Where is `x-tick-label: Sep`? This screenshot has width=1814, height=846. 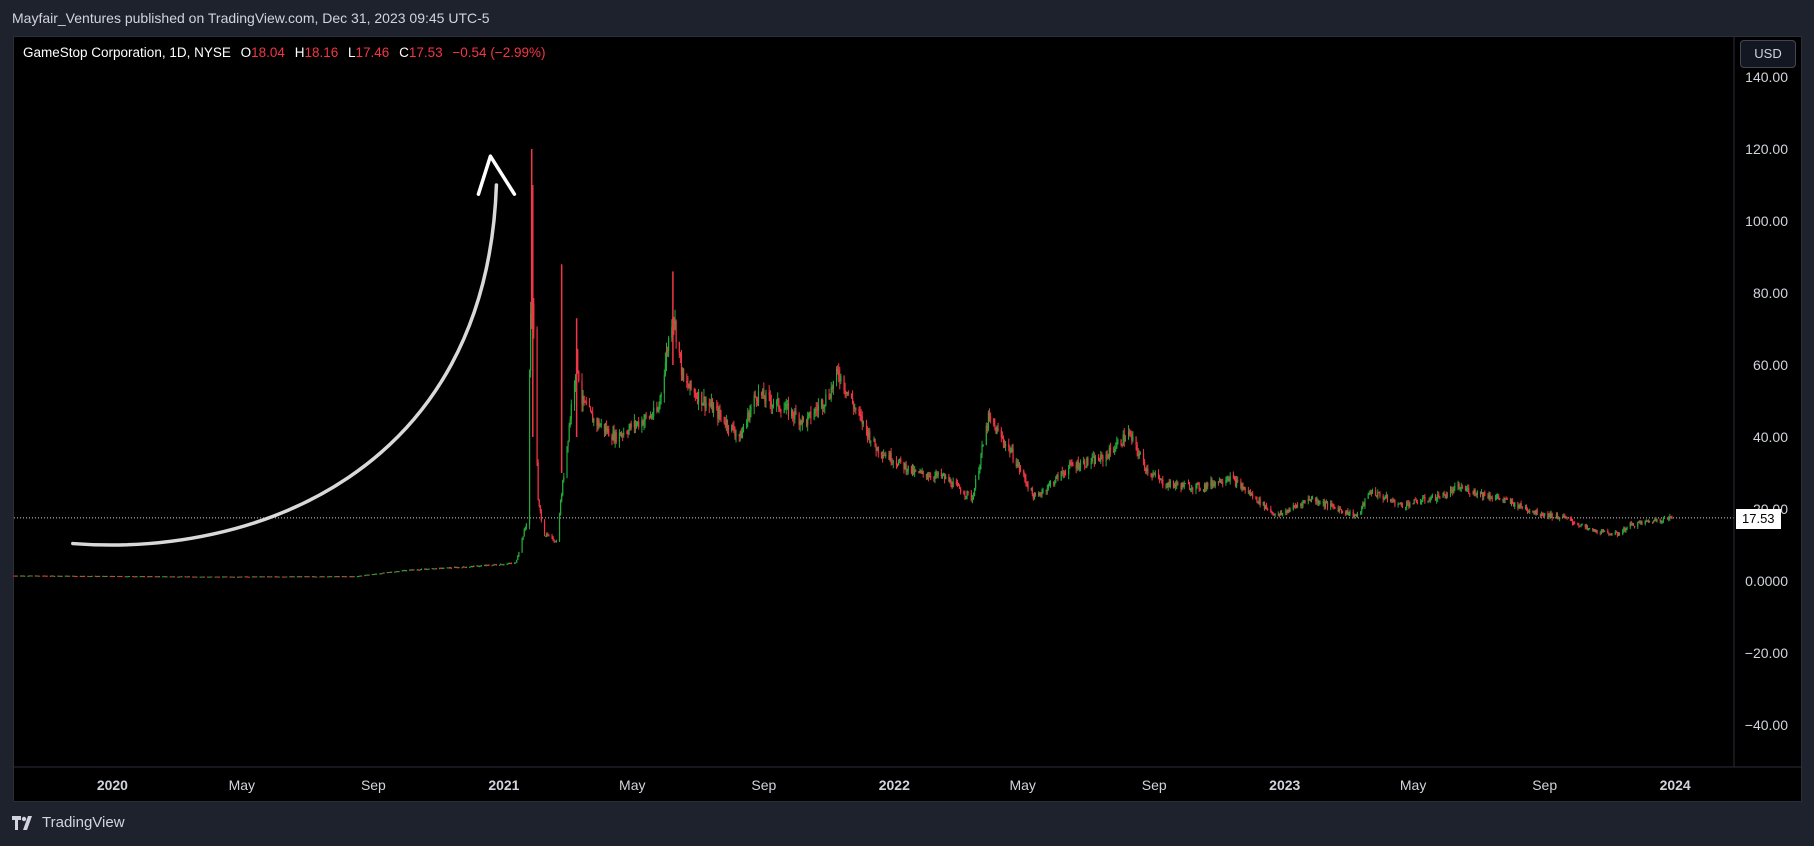
x-tick-label: Sep is located at coordinates (763, 785).